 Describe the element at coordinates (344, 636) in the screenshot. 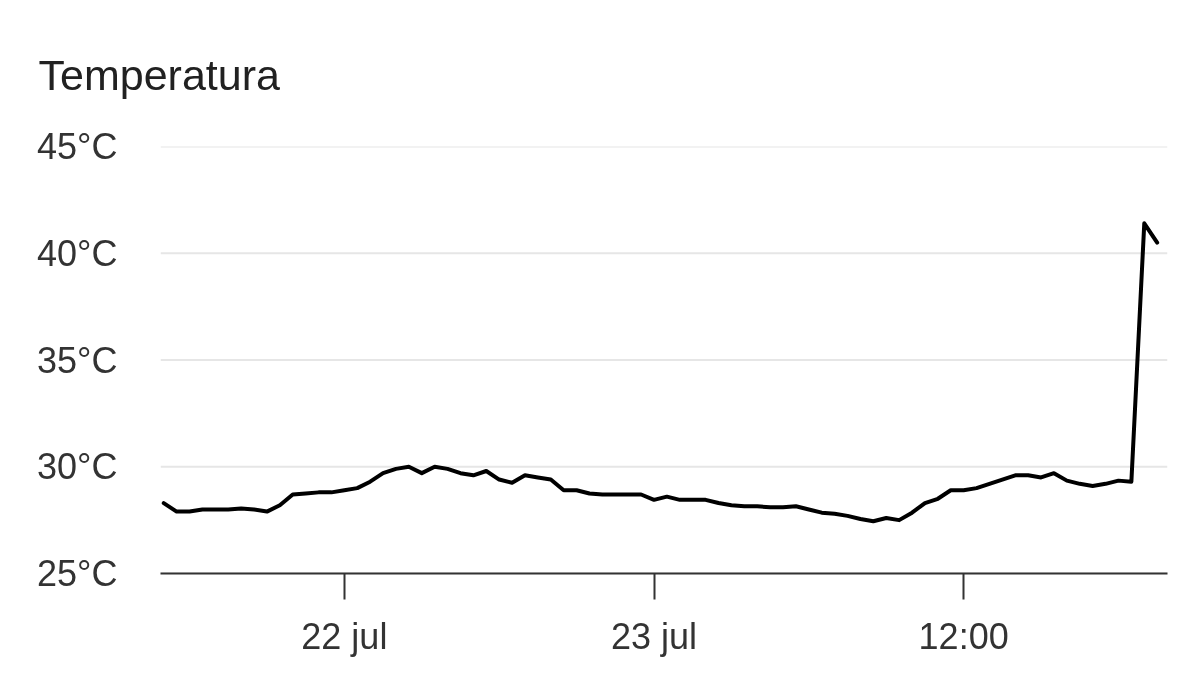

I see `x-tick-label: 22 jul` at that location.